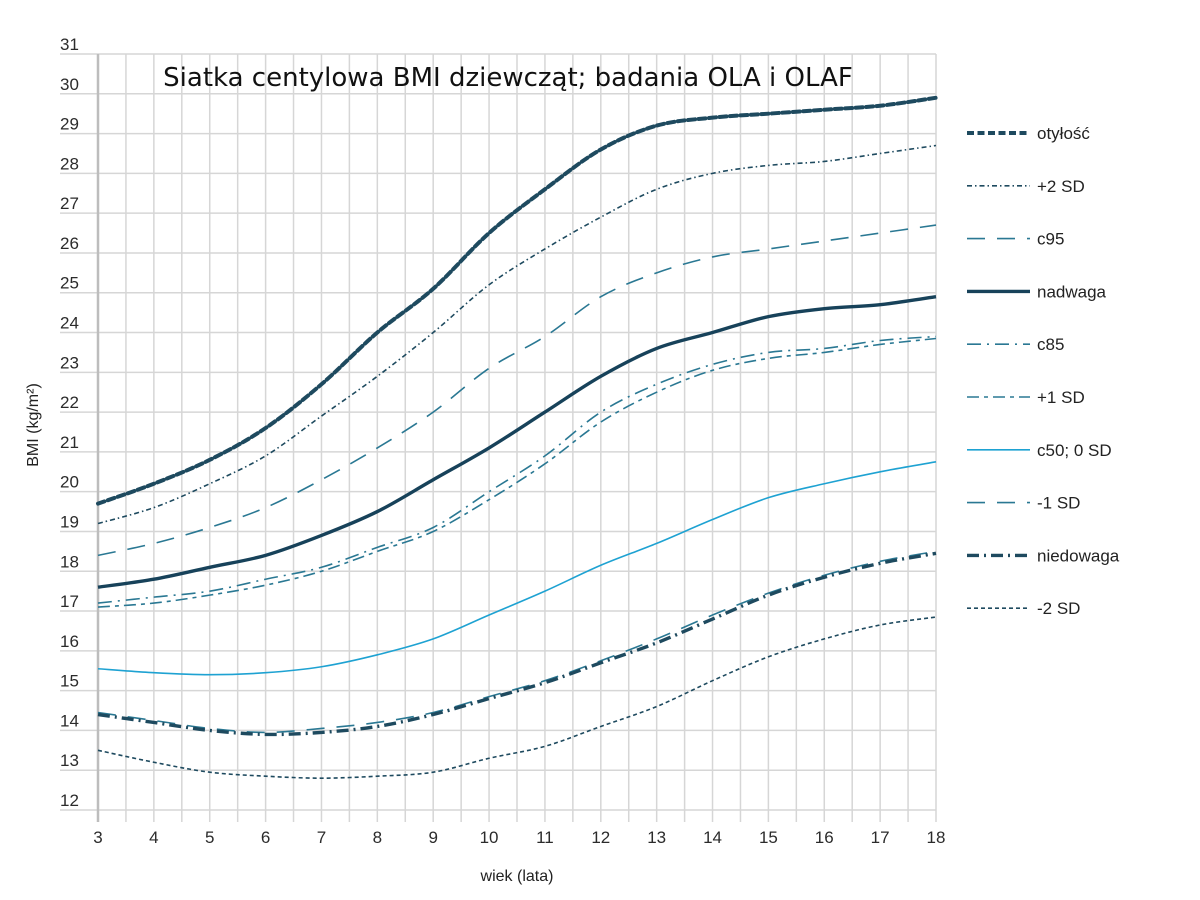  Describe the element at coordinates (69, 760) in the screenshot. I see `y-tick-label: 13` at that location.